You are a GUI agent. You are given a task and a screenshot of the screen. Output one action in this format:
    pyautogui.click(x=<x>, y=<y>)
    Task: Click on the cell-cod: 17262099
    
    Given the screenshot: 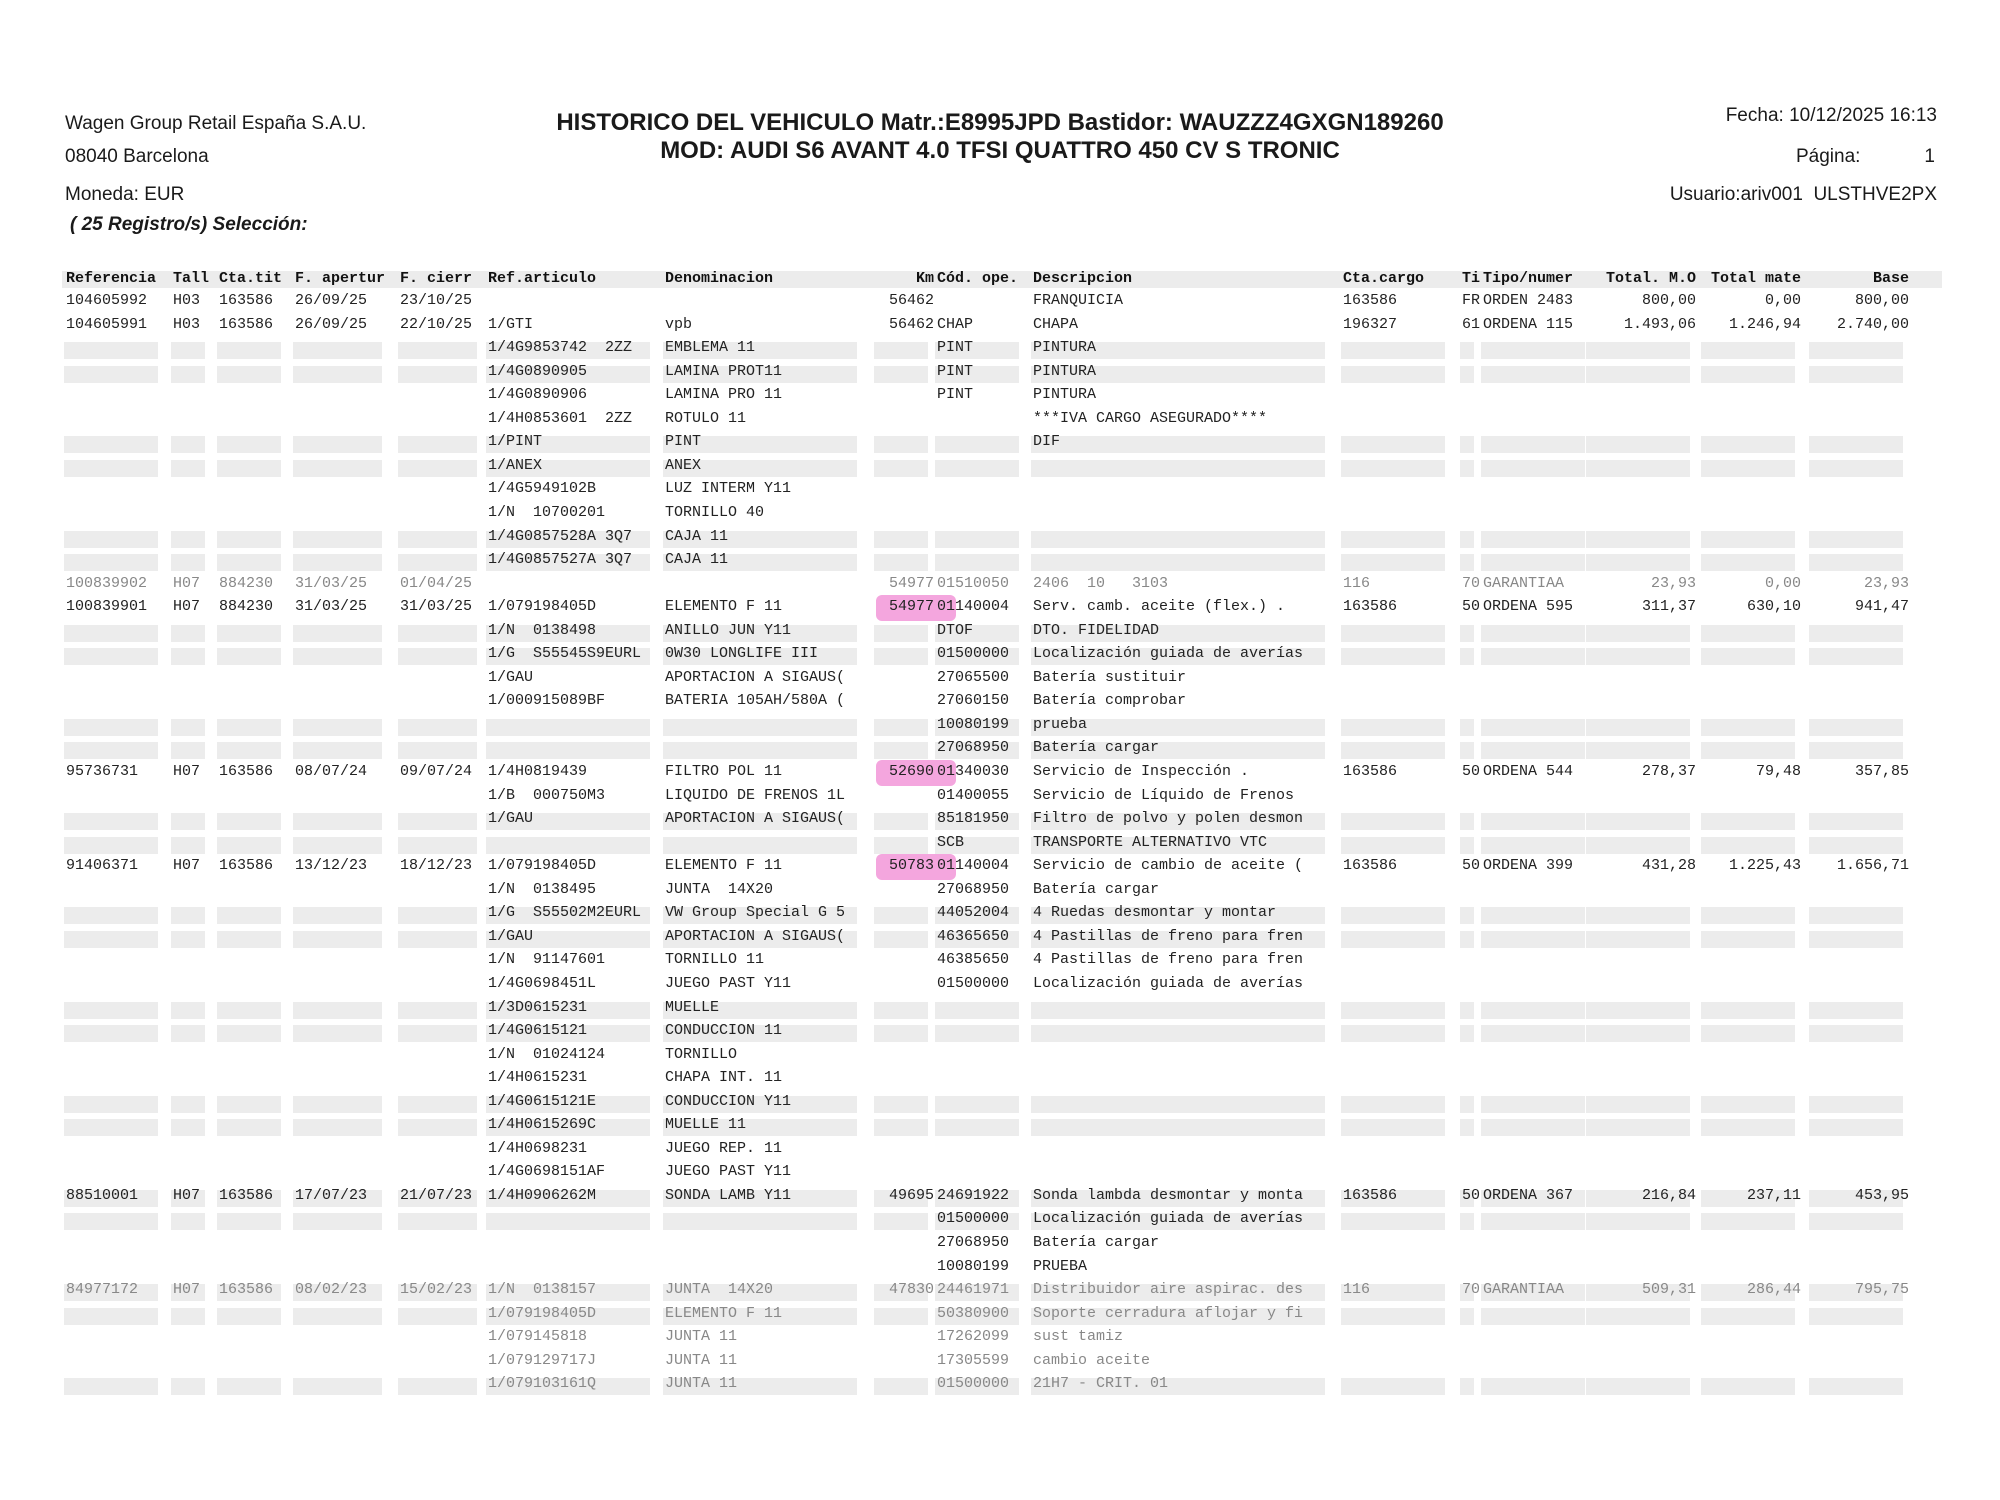 What is the action you would take?
    pyautogui.click(x=973, y=1337)
    